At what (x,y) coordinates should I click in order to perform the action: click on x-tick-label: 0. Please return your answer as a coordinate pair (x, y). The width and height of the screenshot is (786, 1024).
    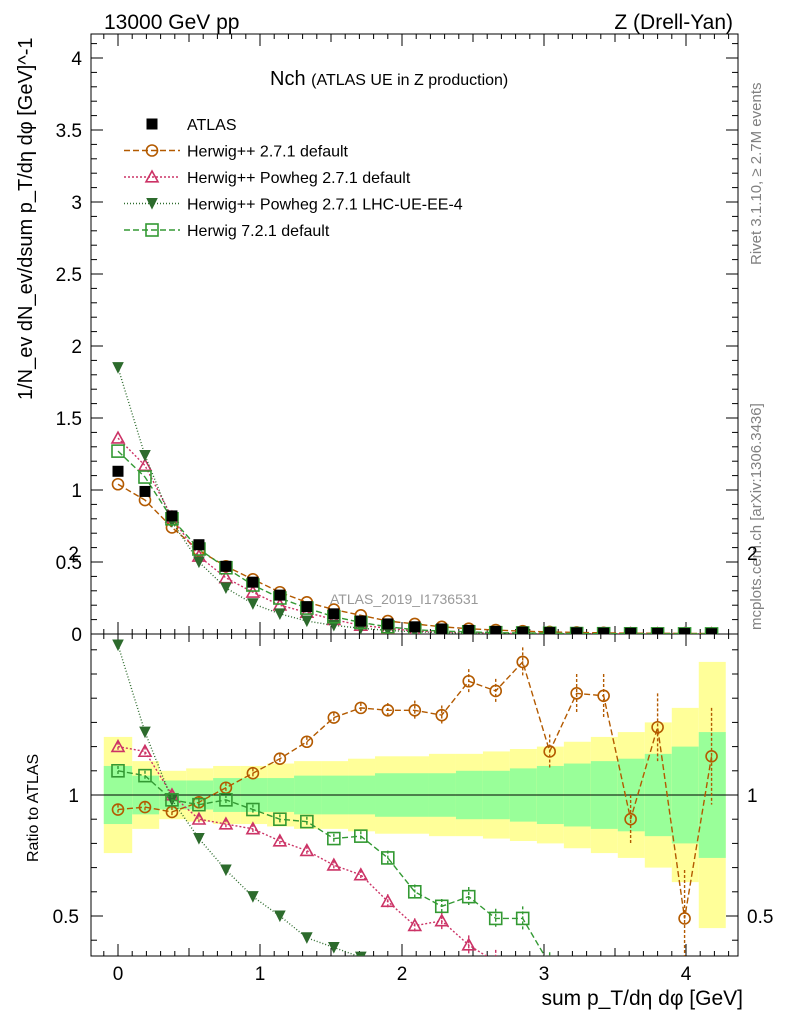
    Looking at the image, I should click on (118, 974).